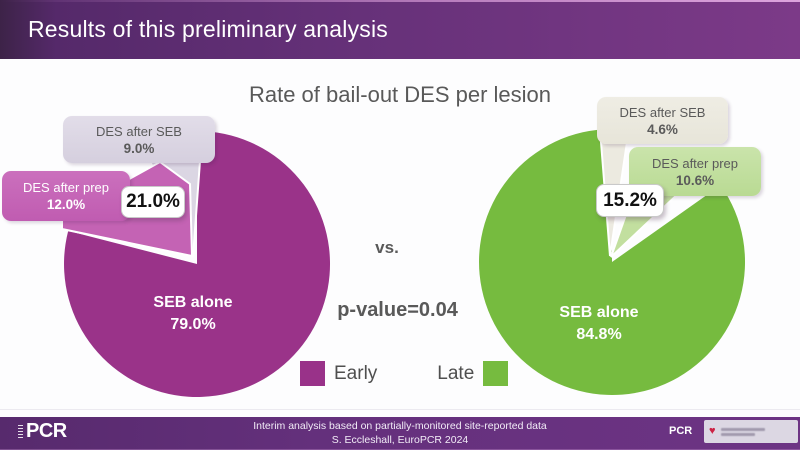  Describe the element at coordinates (599, 334) in the screenshot. I see `slice-value: 84.8%` at that location.